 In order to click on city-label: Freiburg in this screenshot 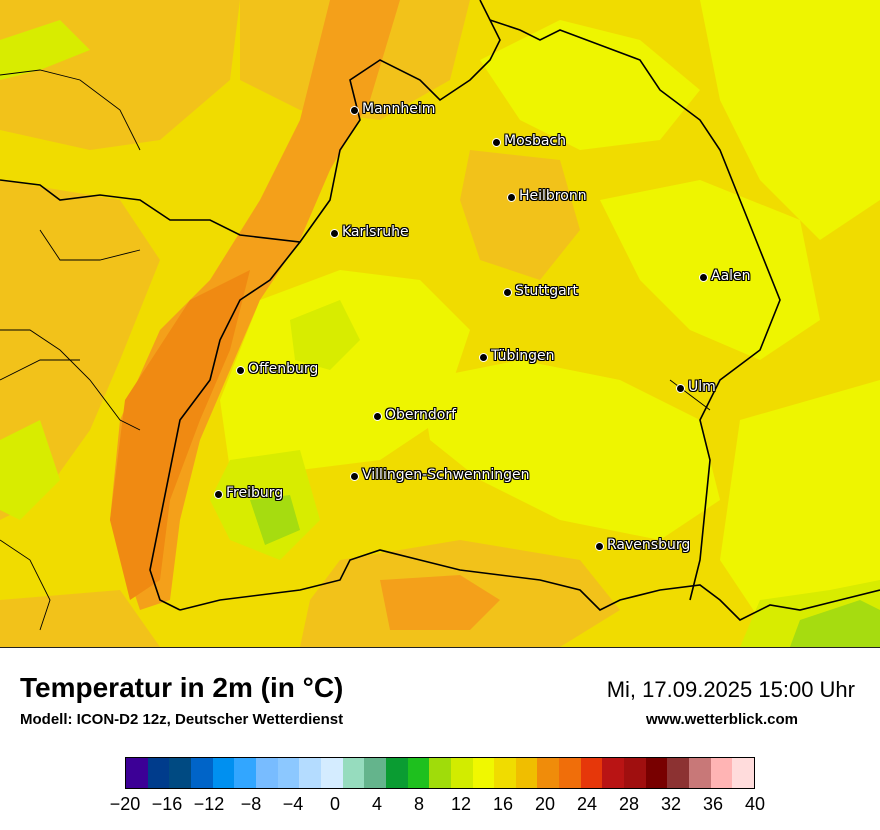, I will do `click(255, 493)`.